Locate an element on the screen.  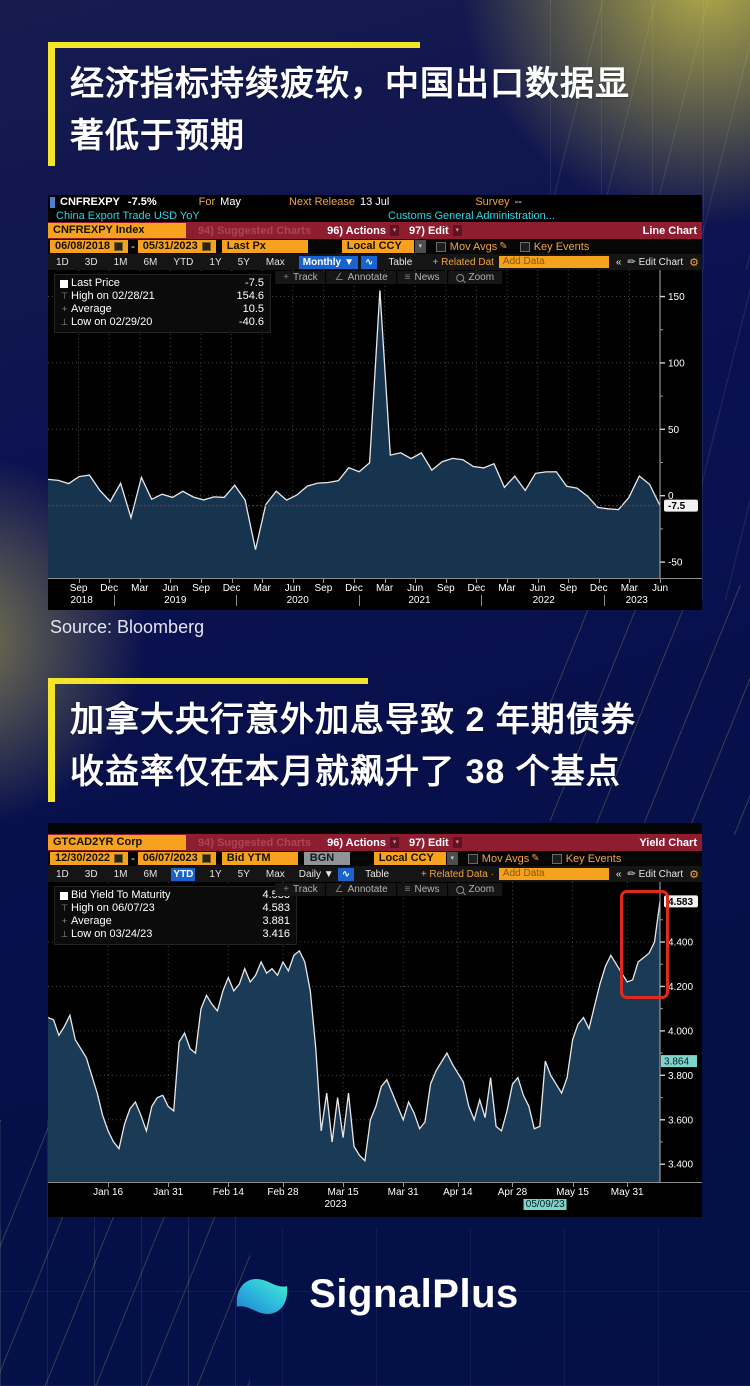
period-dropdown: Monthly ▼ is located at coordinates (328, 262).